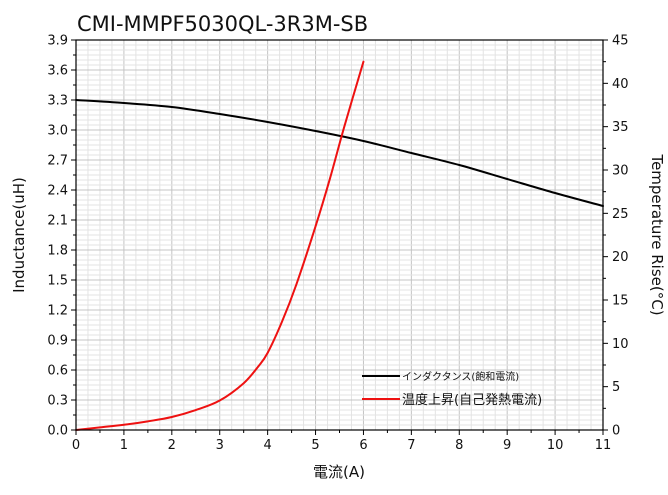 Image resolution: width=668 pixels, height=495 pixels. Describe the element at coordinates (124, 445) in the screenshot. I see `x-tick-label: 1` at that location.